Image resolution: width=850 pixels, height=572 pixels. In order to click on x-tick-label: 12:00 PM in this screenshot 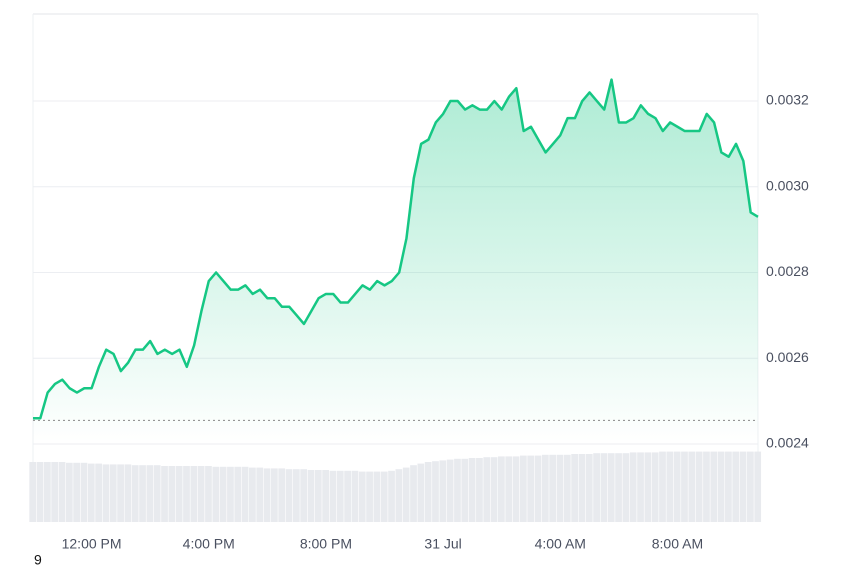, I will do `click(92, 544)`.